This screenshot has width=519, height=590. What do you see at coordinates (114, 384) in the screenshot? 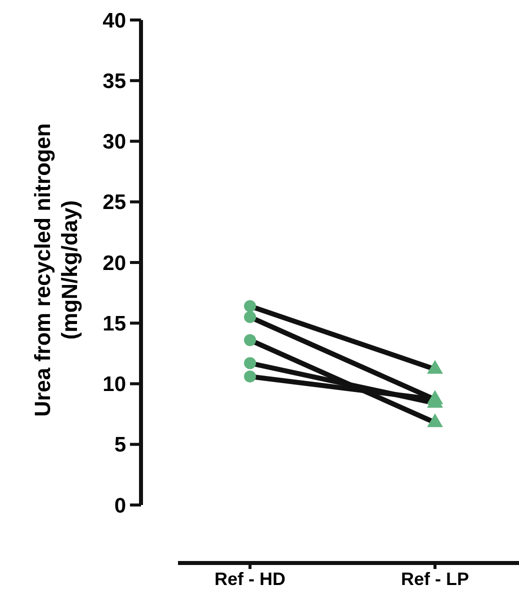
I see `y-tick-label: 10` at bounding box center [114, 384].